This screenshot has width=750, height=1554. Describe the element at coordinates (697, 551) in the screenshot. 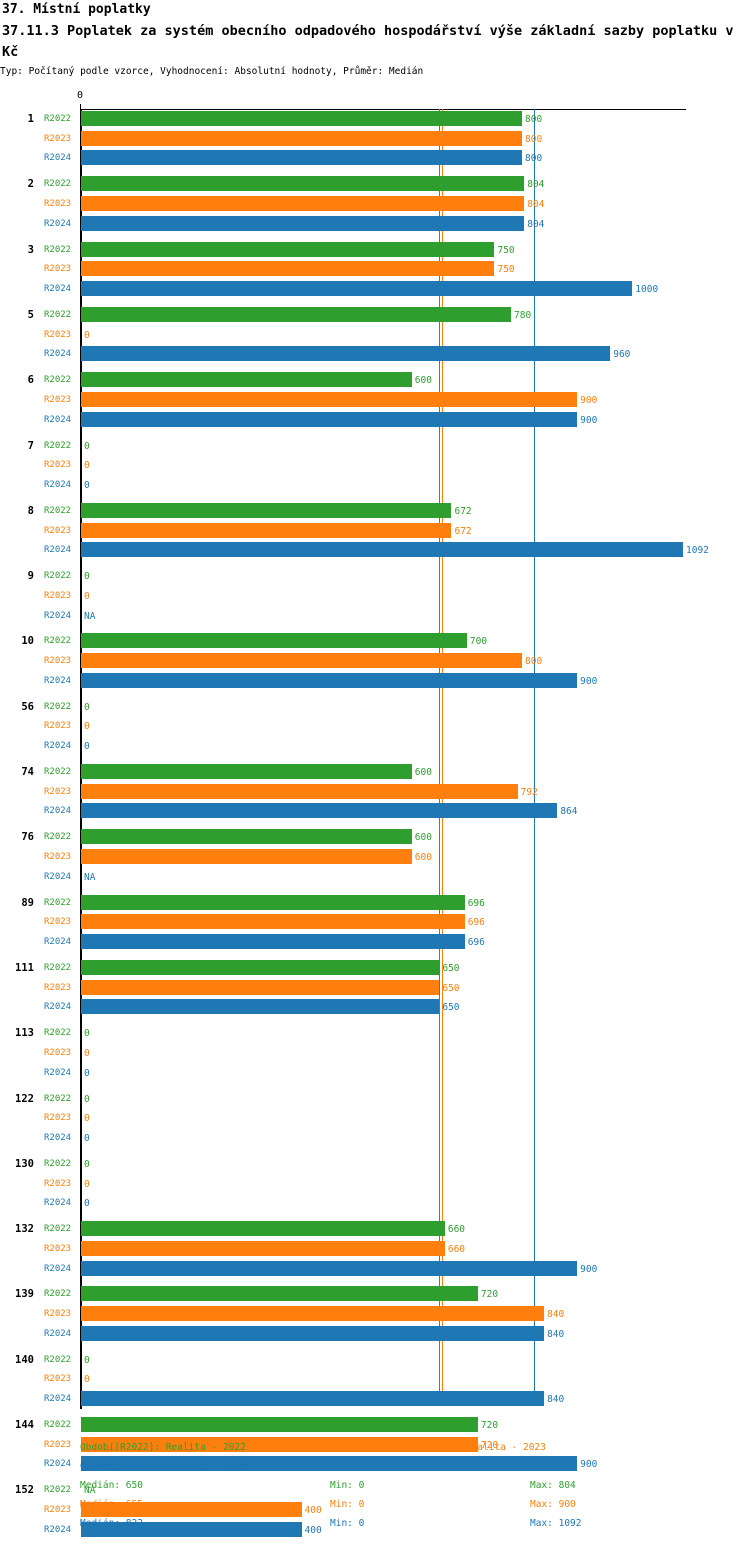

I see `bar-value-label: 1092` at that location.